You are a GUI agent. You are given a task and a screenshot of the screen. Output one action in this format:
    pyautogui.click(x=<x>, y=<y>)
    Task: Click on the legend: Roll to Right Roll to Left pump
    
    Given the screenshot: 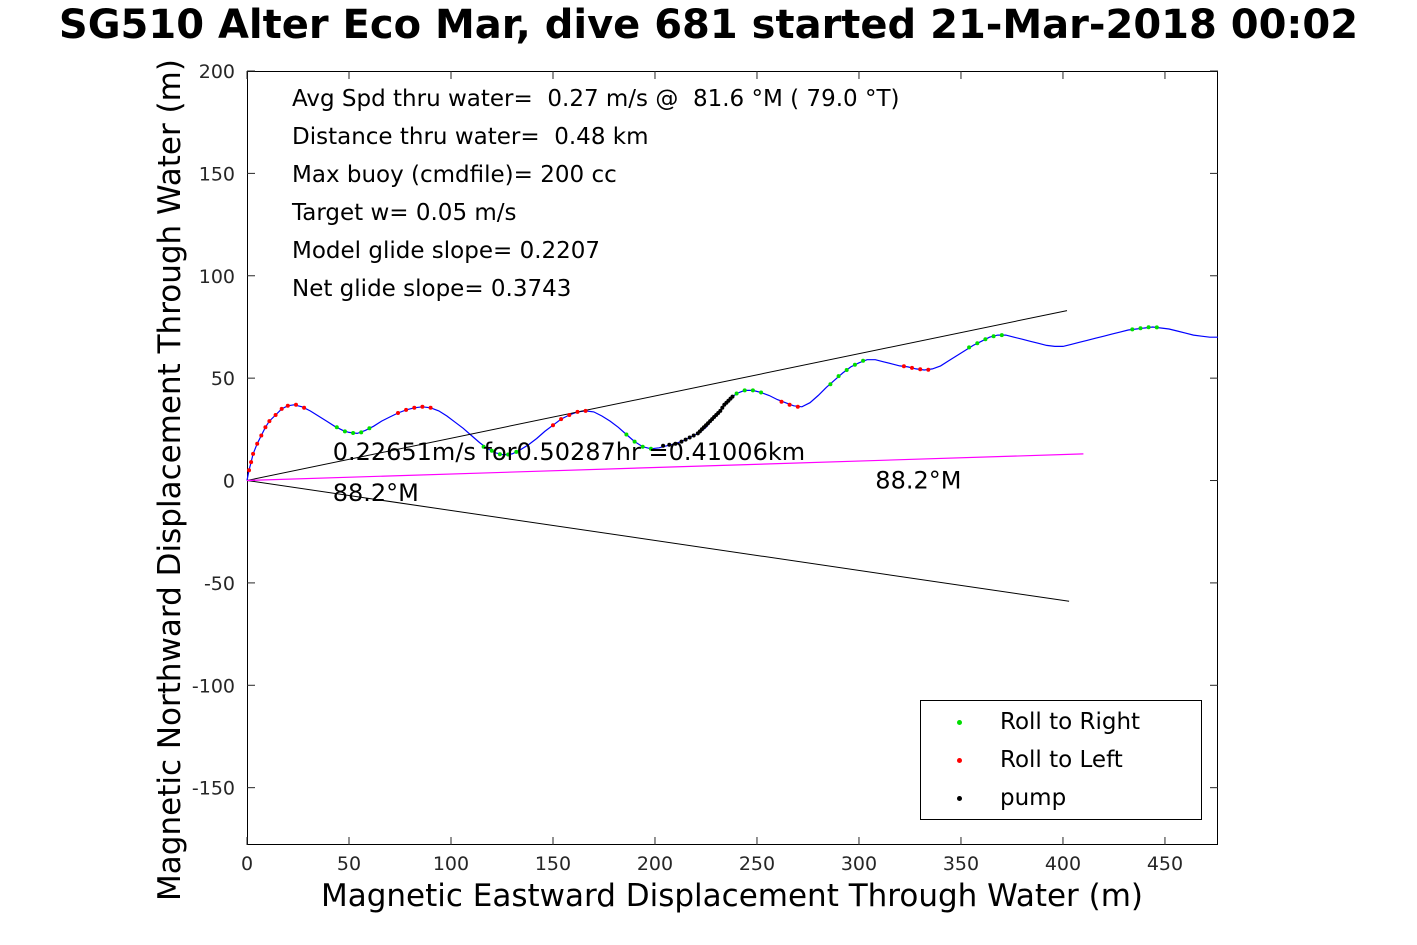 What is the action you would take?
    pyautogui.click(x=1061, y=760)
    